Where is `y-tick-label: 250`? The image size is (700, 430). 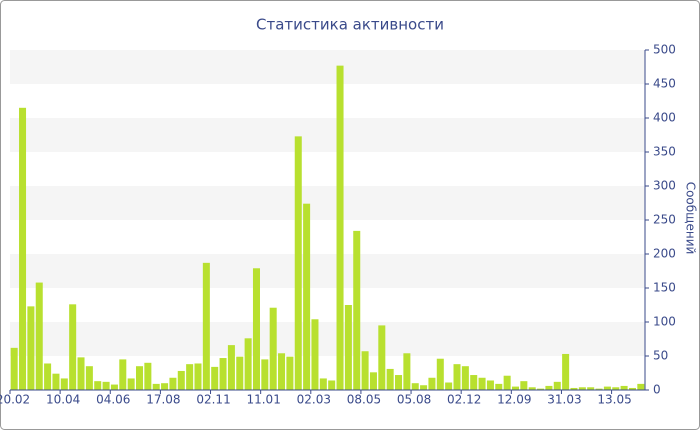 y-tick-label: 250 is located at coordinates (664, 220).